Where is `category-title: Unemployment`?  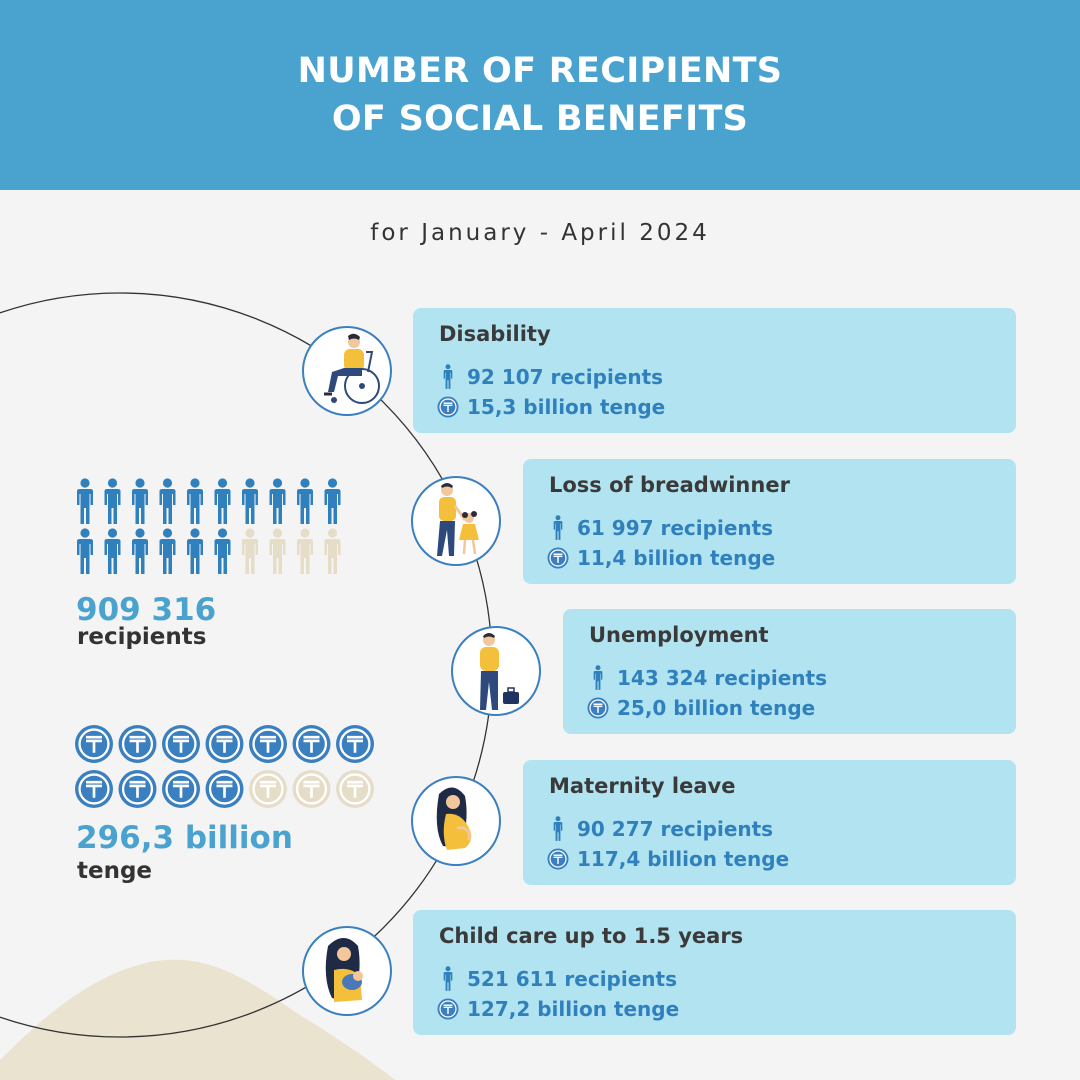 category-title: Unemployment is located at coordinates (679, 635).